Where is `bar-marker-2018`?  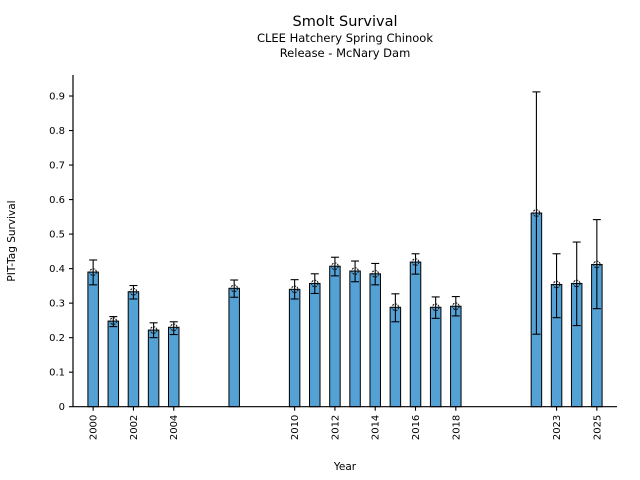
bar-marker-2018 is located at coordinates (455, 306).